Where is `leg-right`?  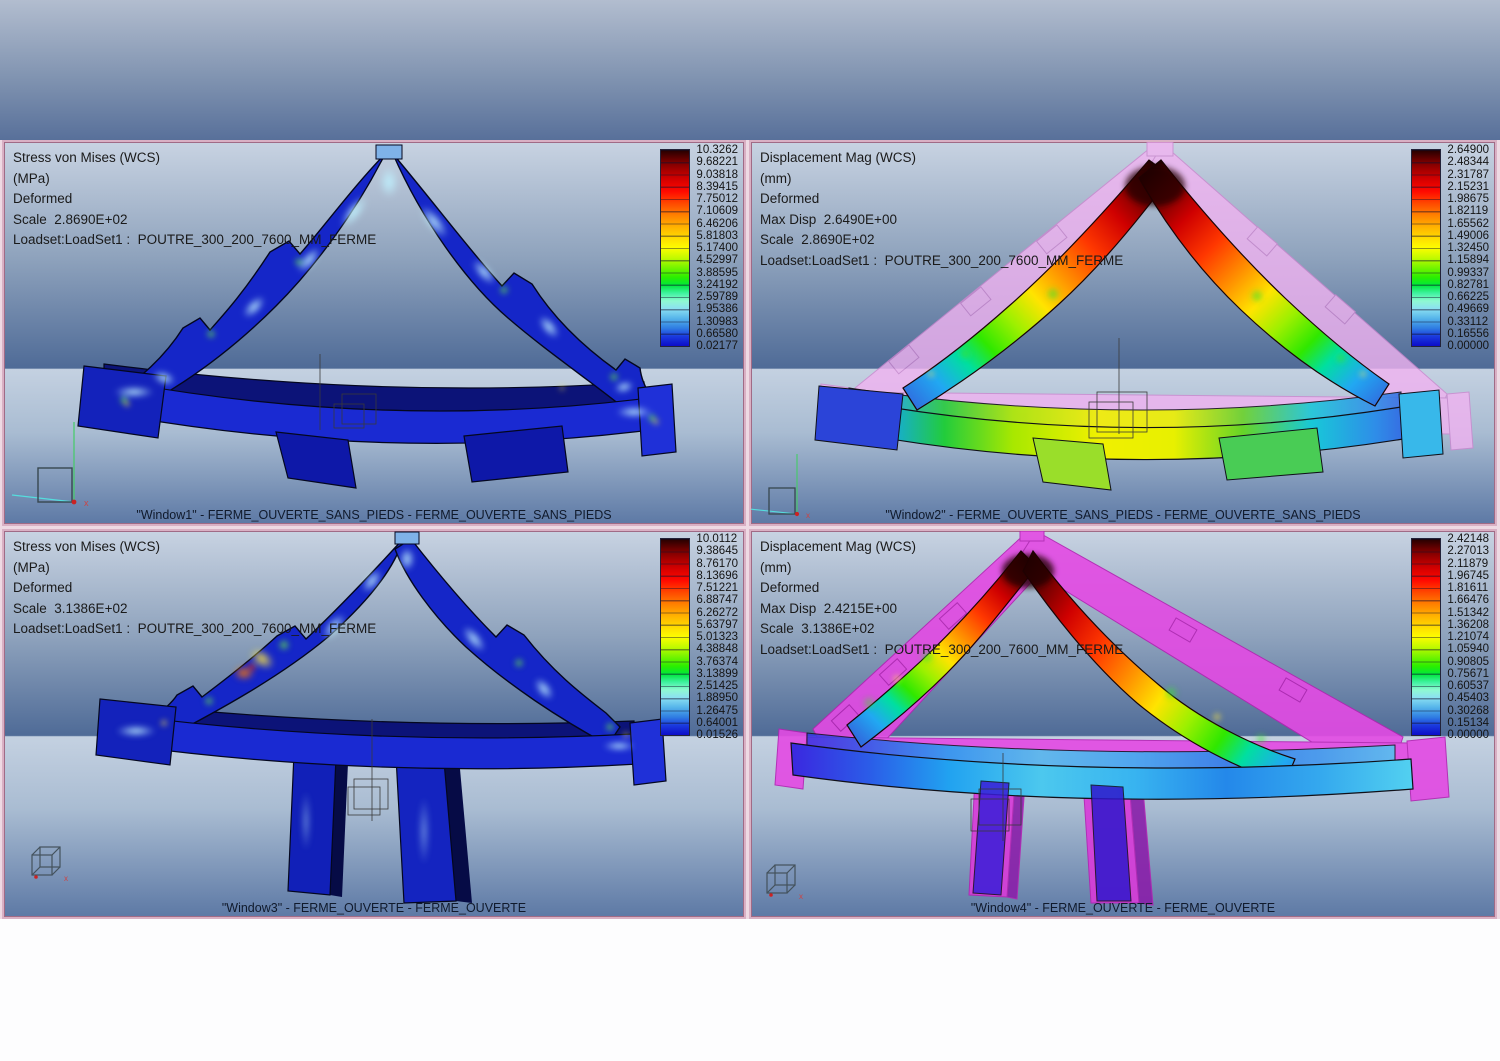 leg-right is located at coordinates (1111, 843).